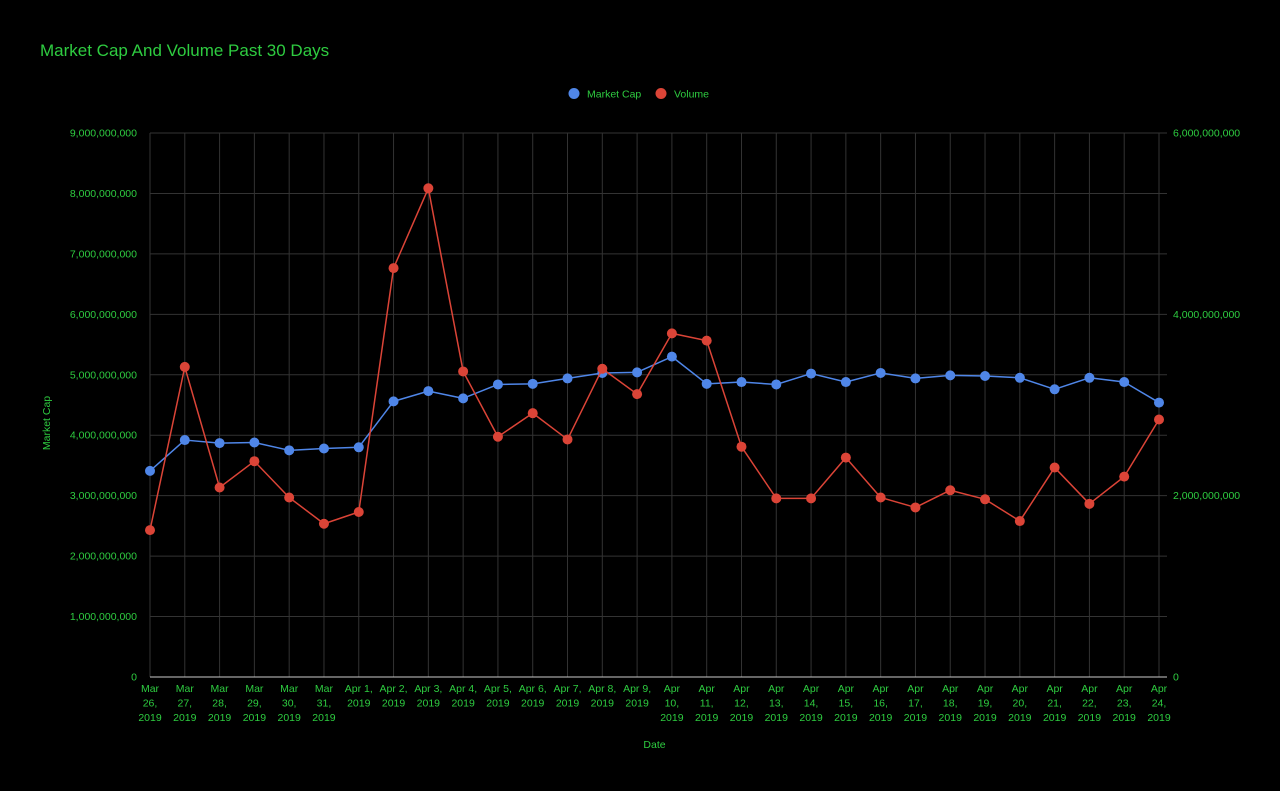 This screenshot has width=1280, height=791. Describe the element at coordinates (1206, 406) in the screenshot. I see `right-axis-ticks: 0 2,000,000,000 4,000,000,000 6,000,000,000` at that location.